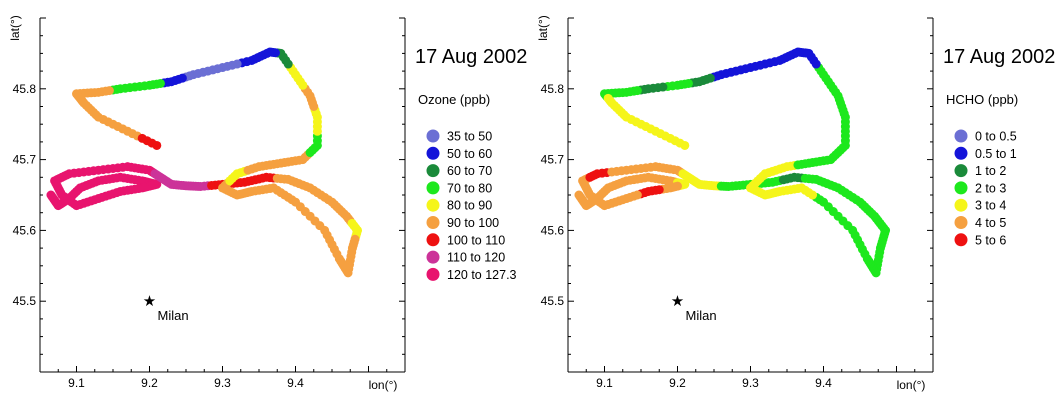  I want to click on legend-label: 35 to 50, so click(469, 137).